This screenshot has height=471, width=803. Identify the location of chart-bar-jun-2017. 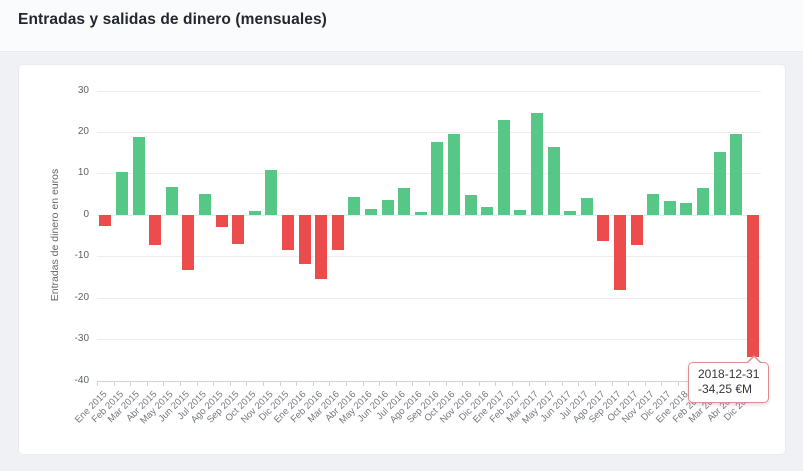
(570, 212).